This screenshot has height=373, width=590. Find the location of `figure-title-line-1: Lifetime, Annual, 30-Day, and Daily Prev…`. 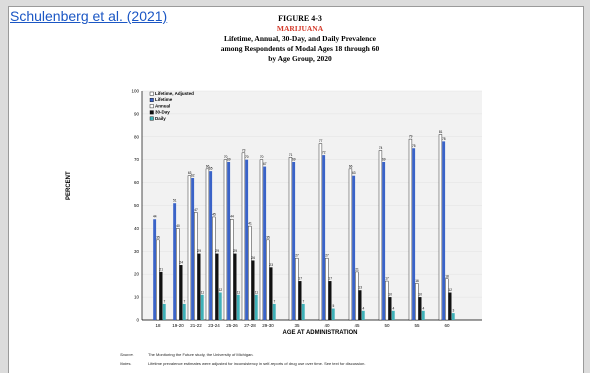

figure-title-line-1: Lifetime, Annual, 30-Day, and Daily Prev… is located at coordinates (300, 38).